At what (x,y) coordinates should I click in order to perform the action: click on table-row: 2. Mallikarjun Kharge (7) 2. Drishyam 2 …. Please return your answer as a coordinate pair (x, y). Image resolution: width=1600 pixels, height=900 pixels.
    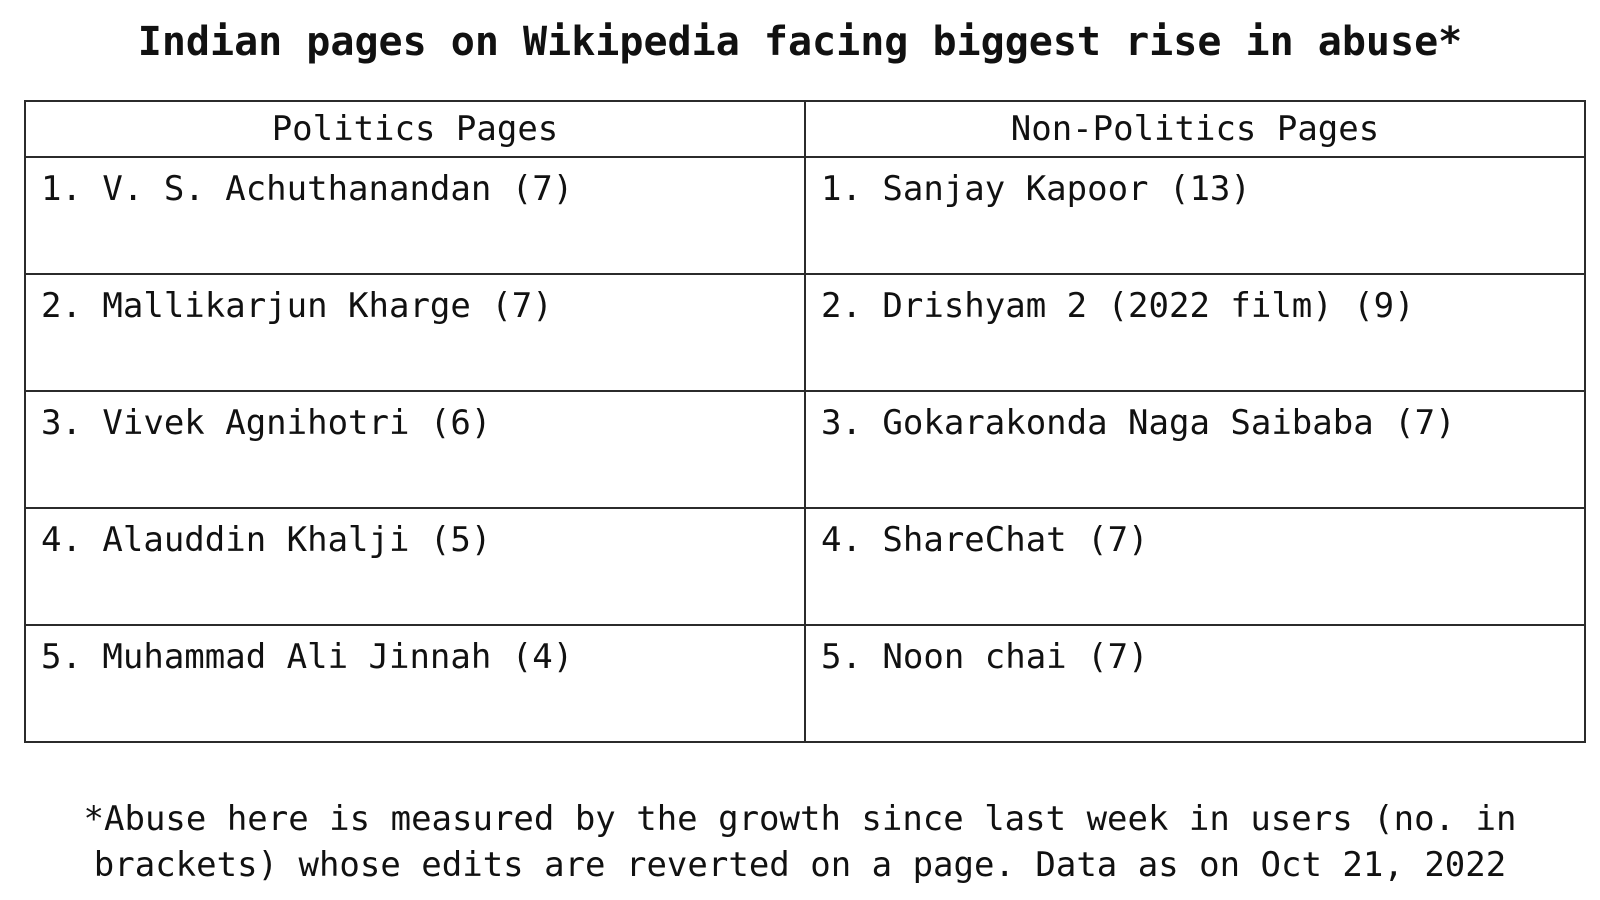
    Looking at the image, I should click on (805, 332).